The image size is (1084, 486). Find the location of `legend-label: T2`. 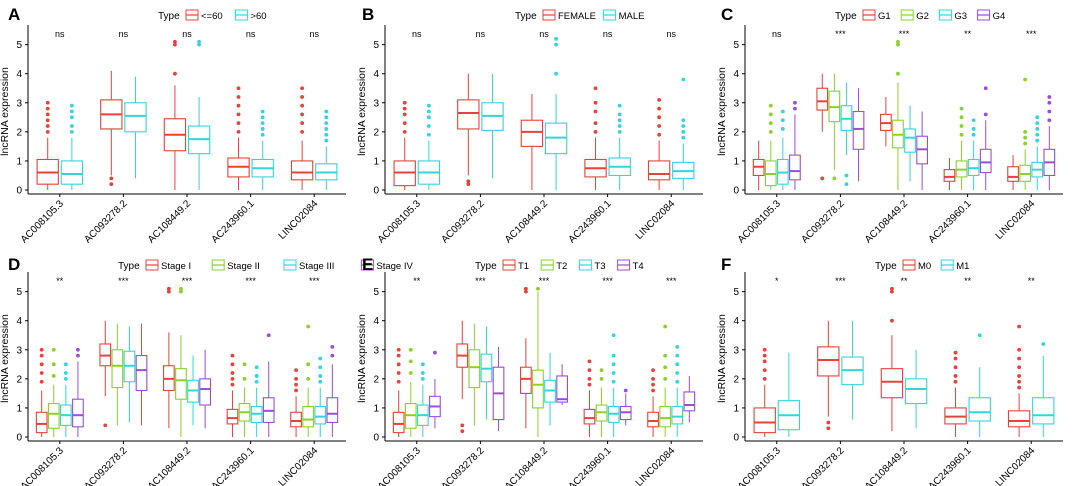

legend-label: T2 is located at coordinates (561, 266).